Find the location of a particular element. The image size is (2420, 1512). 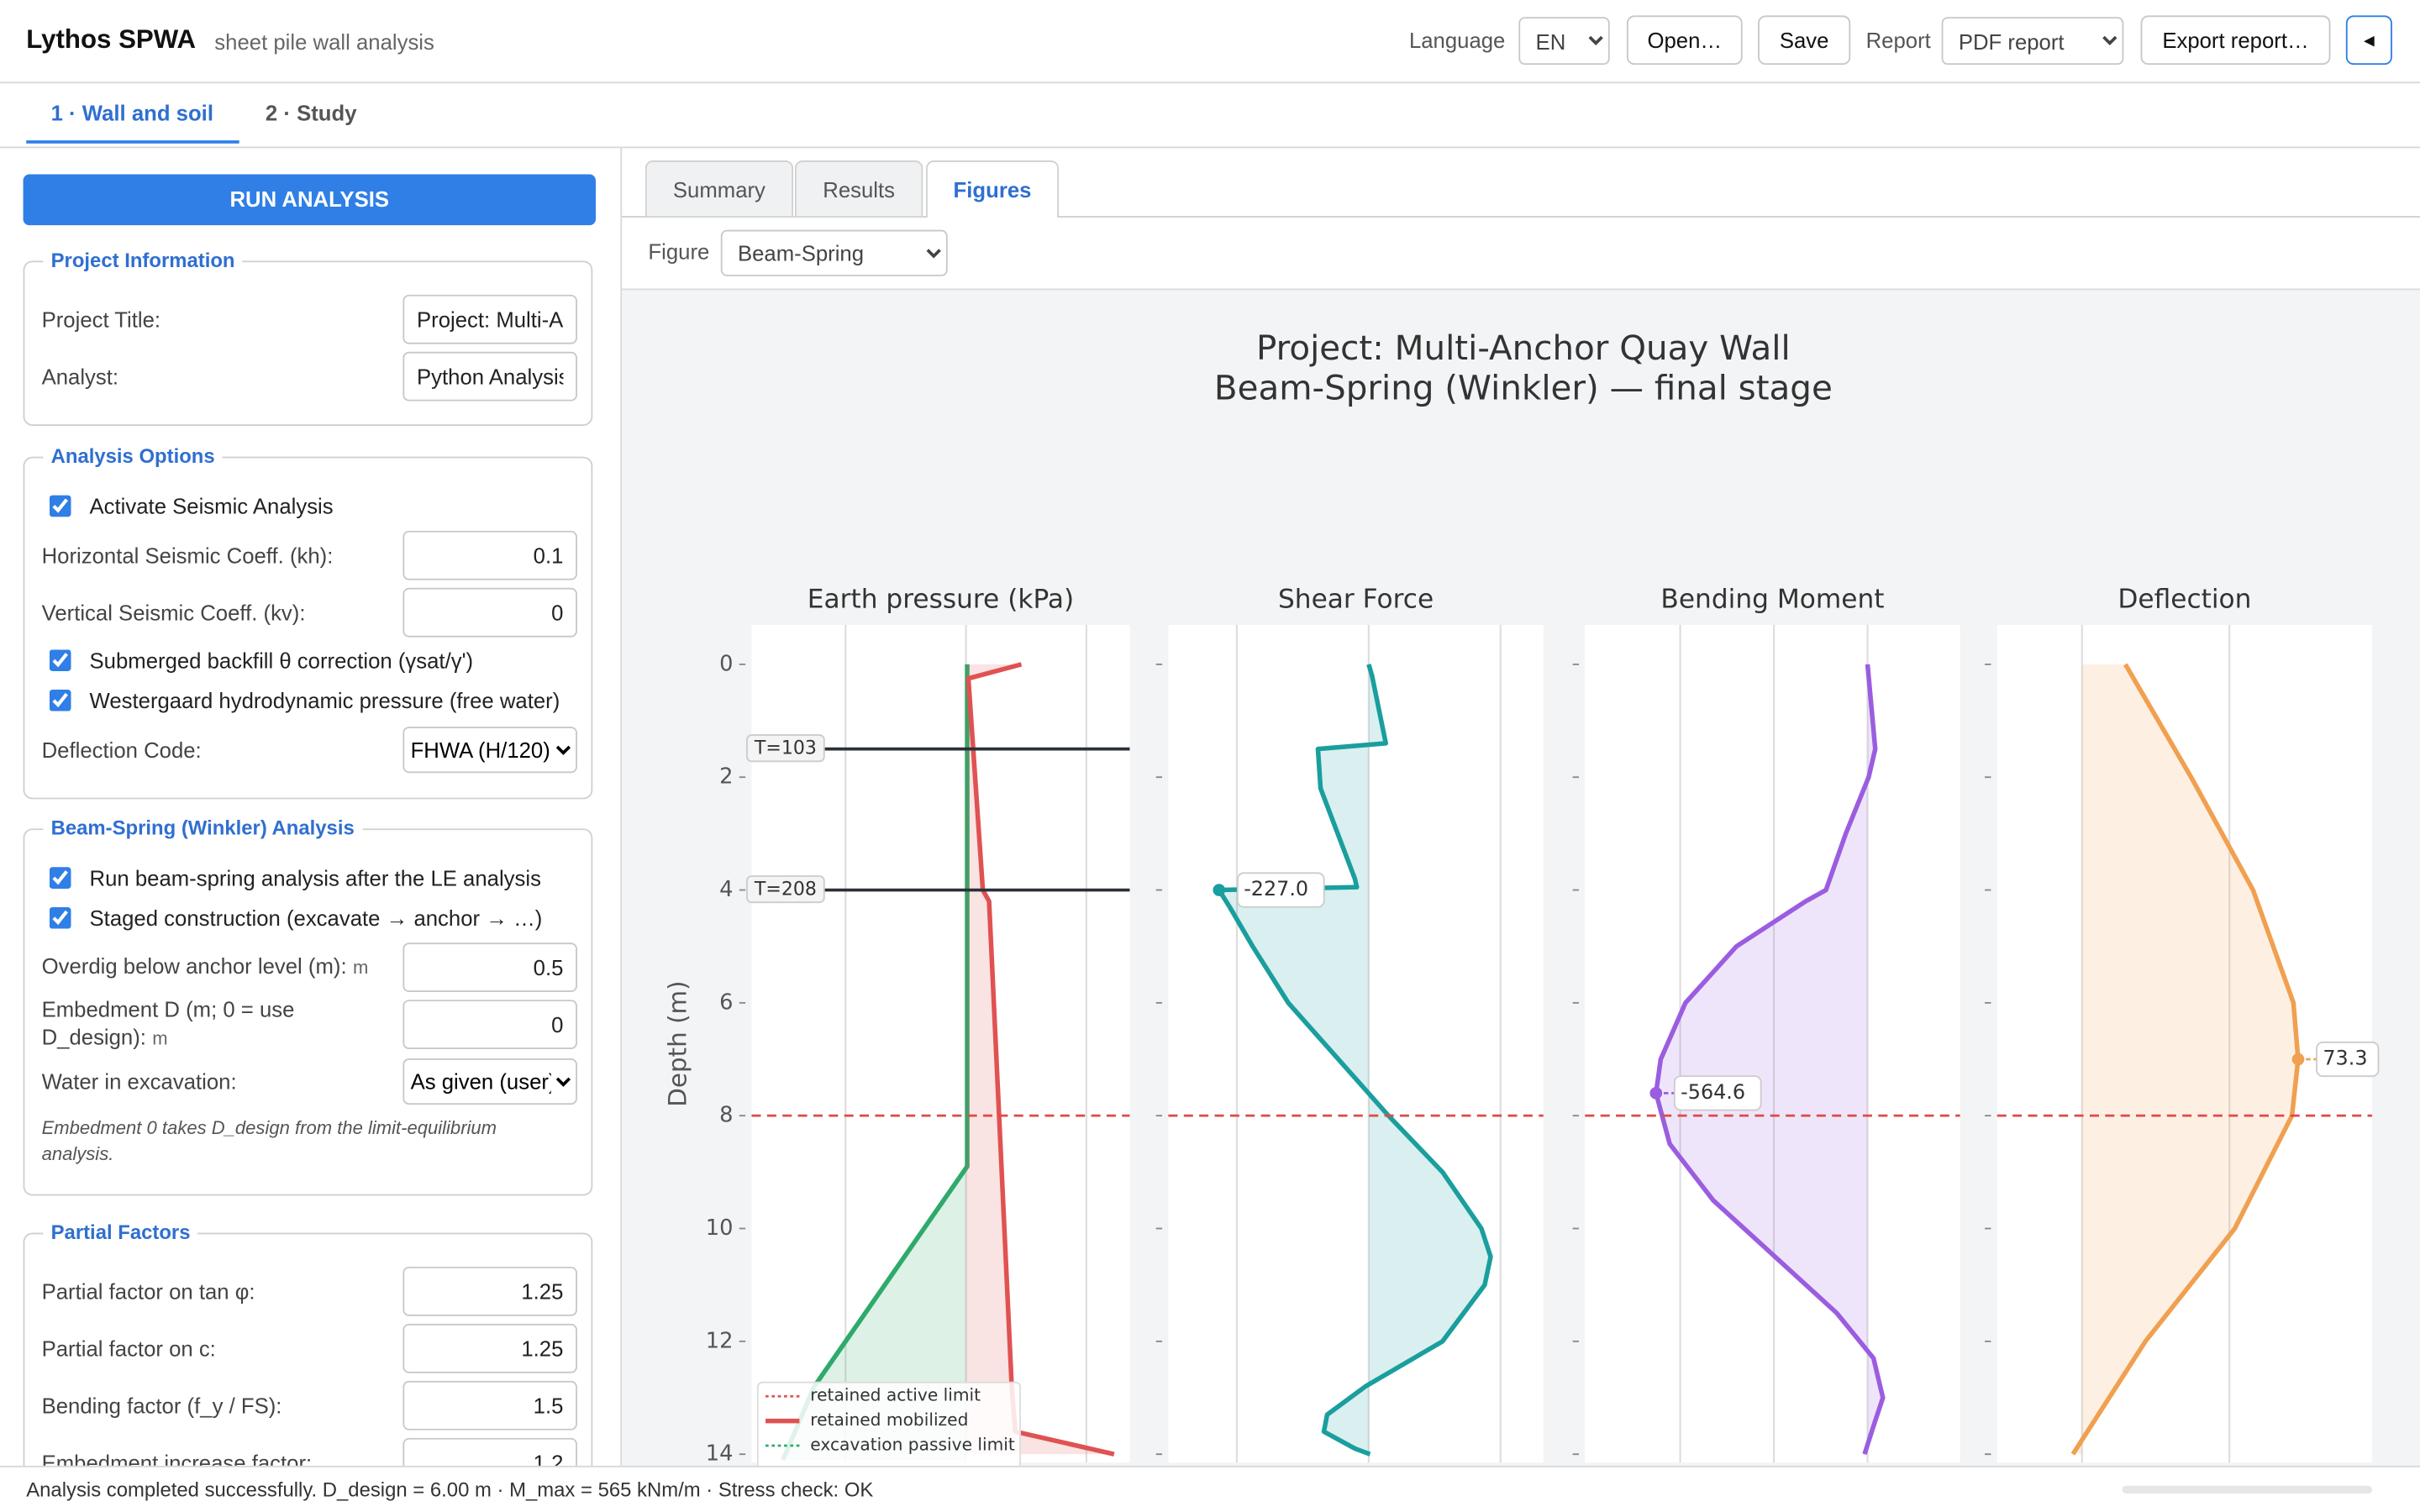

field-select: As given (user) is located at coordinates (490, 1081).